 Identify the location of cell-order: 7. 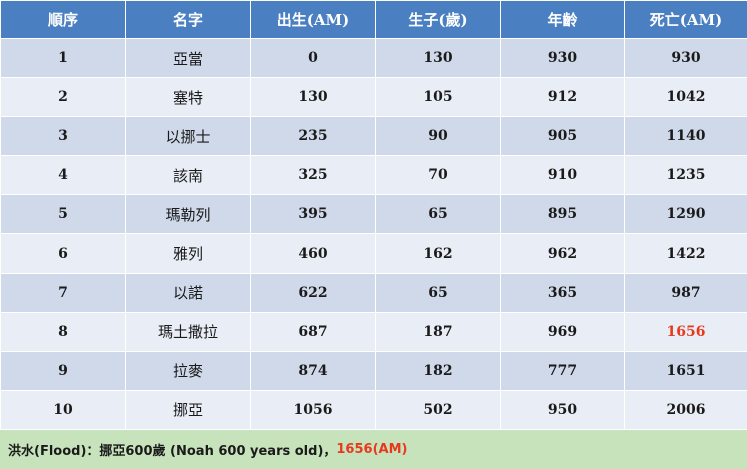
(63, 292).